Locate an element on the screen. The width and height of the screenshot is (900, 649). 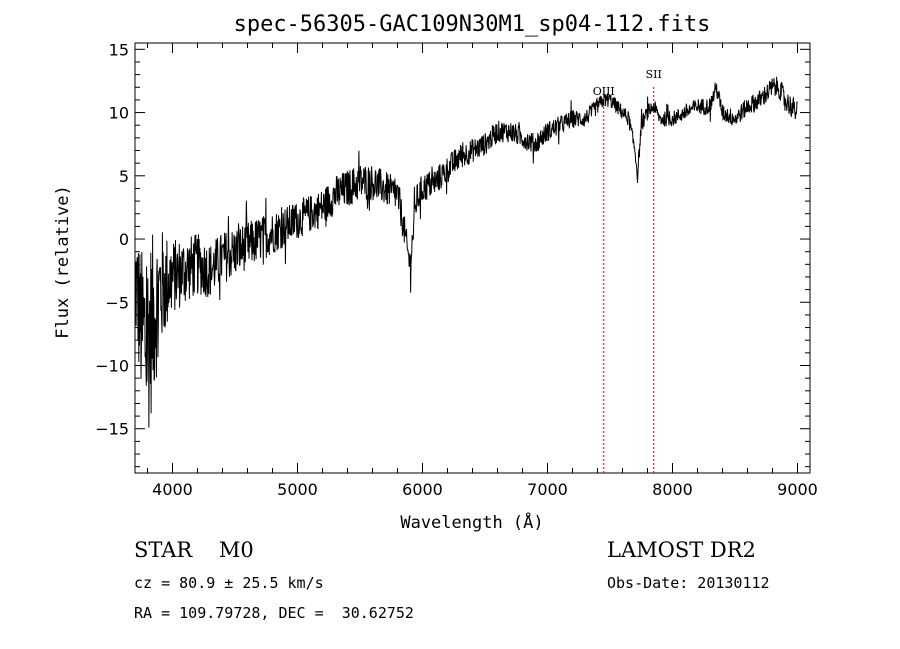
y-axis-label: Flux (relative) is located at coordinates (63, 262).